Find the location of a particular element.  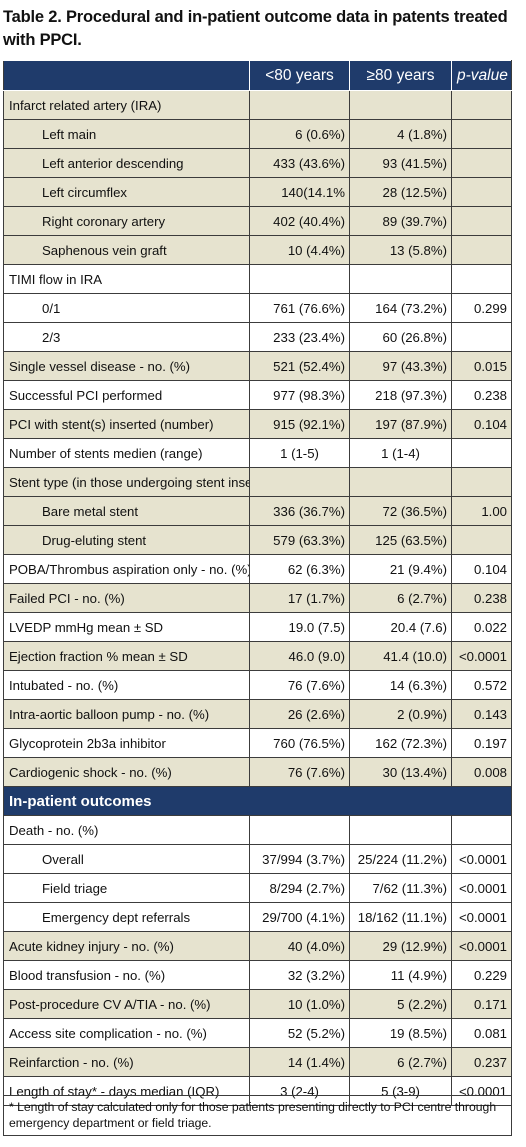

row-label: Single vessel disease - no. (%) is located at coordinates (126, 366).